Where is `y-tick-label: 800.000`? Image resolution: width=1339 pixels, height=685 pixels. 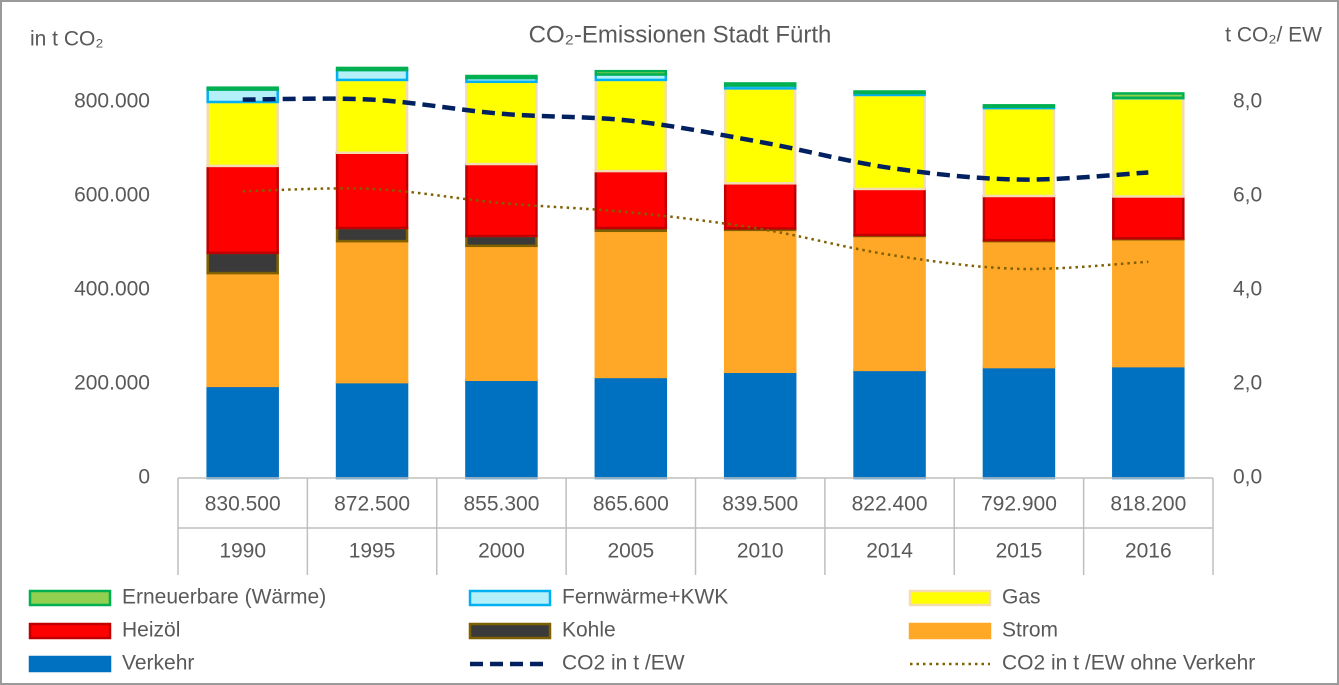
y-tick-label: 800.000 is located at coordinates (112, 101).